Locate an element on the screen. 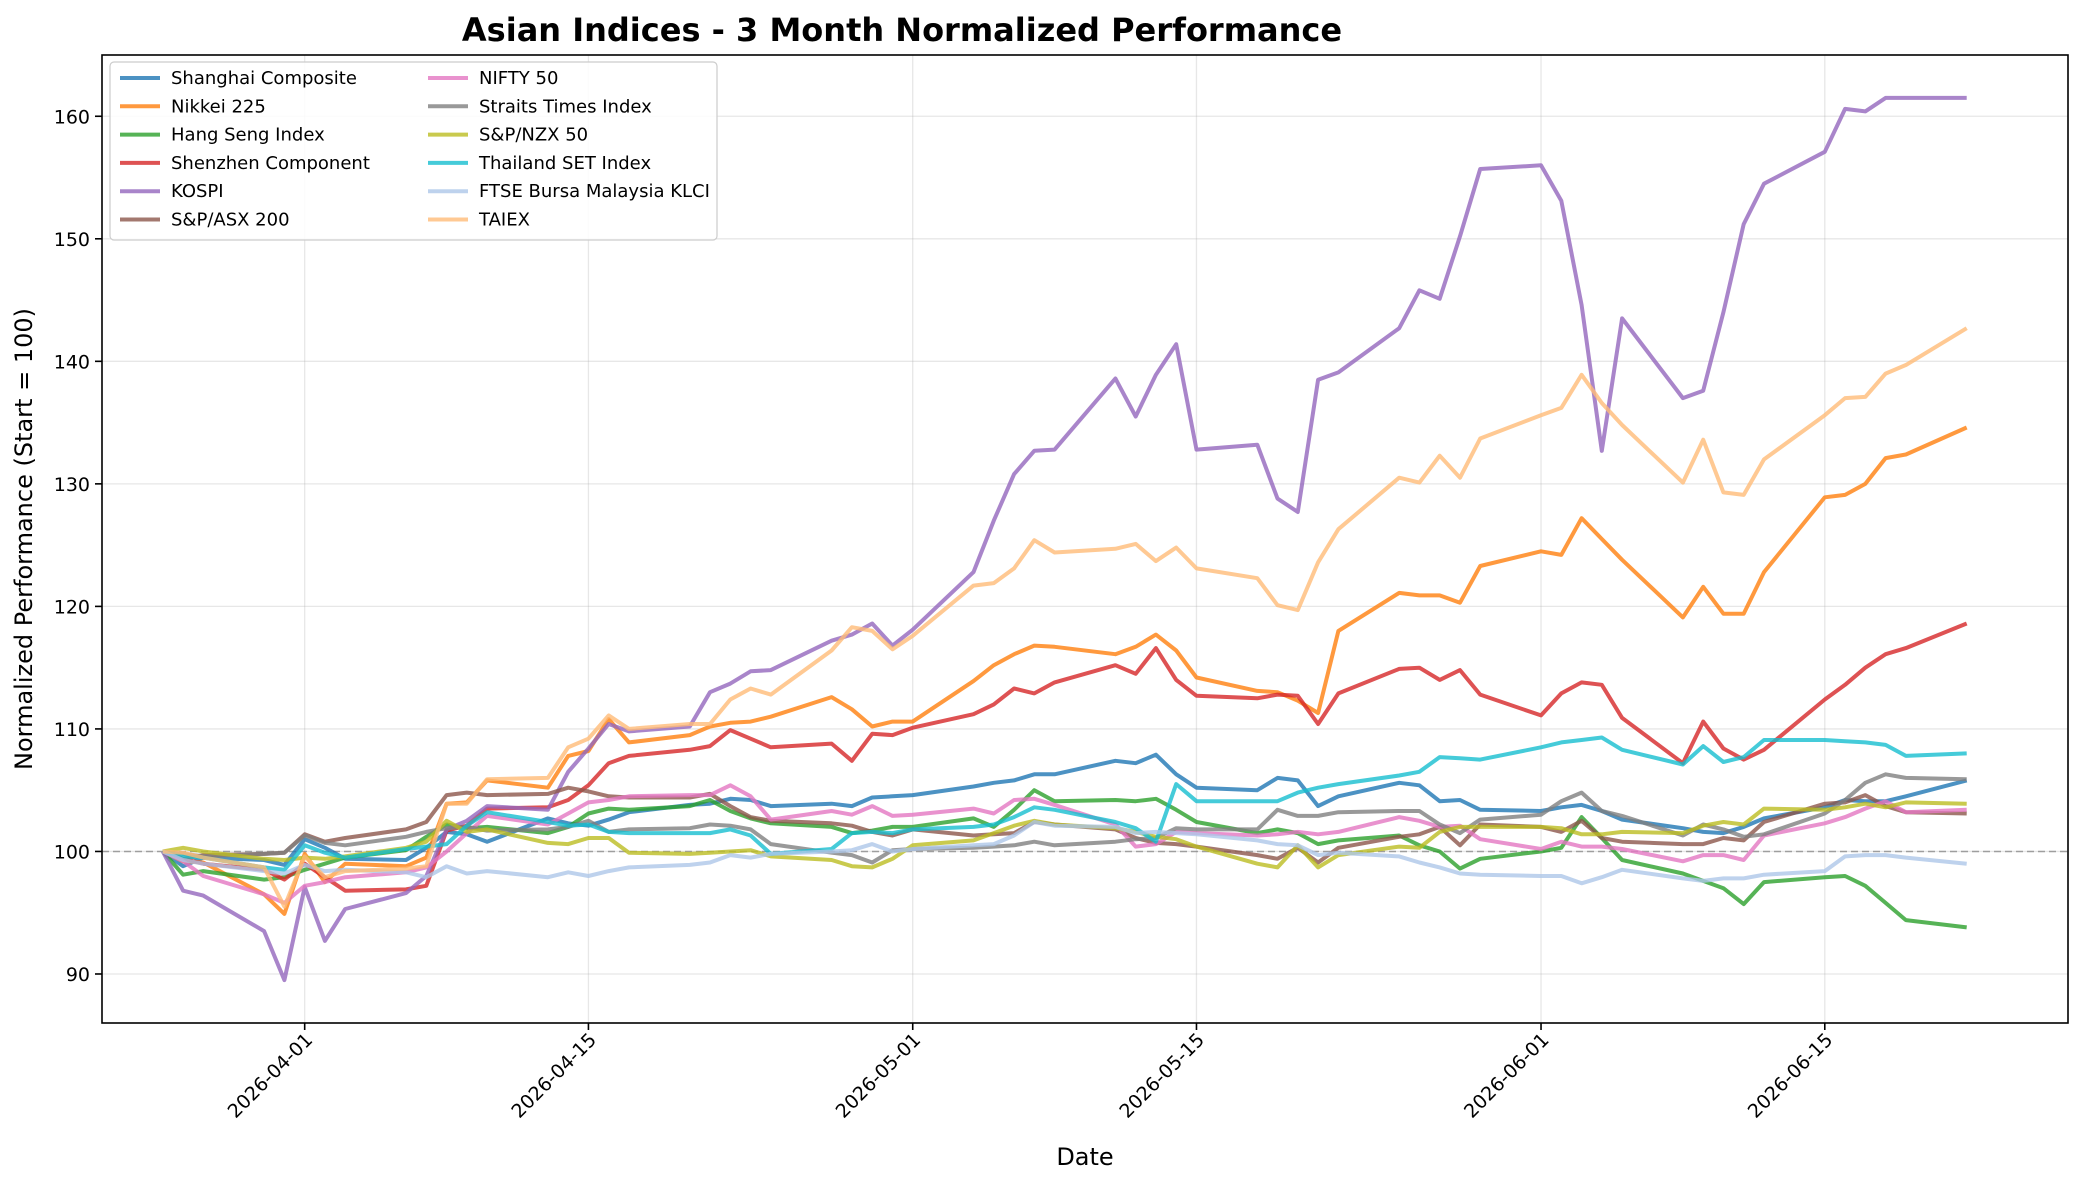  y-tick-label: 100 is located at coordinates (72, 852).